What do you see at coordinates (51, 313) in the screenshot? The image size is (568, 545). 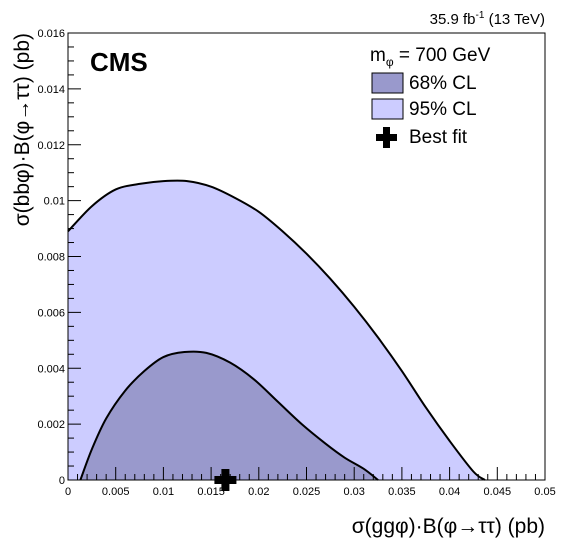 I see `y-tick-label: 0.006` at bounding box center [51, 313].